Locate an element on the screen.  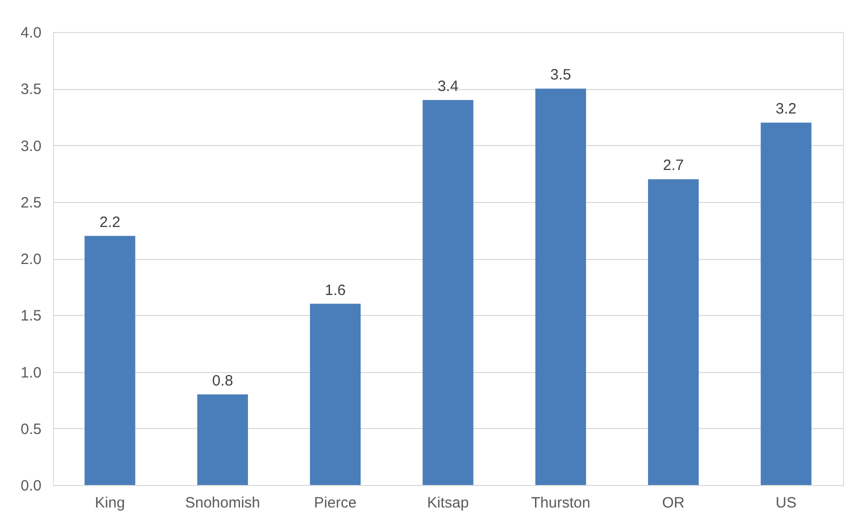
y-tick-label: 4.0 is located at coordinates (31, 33).